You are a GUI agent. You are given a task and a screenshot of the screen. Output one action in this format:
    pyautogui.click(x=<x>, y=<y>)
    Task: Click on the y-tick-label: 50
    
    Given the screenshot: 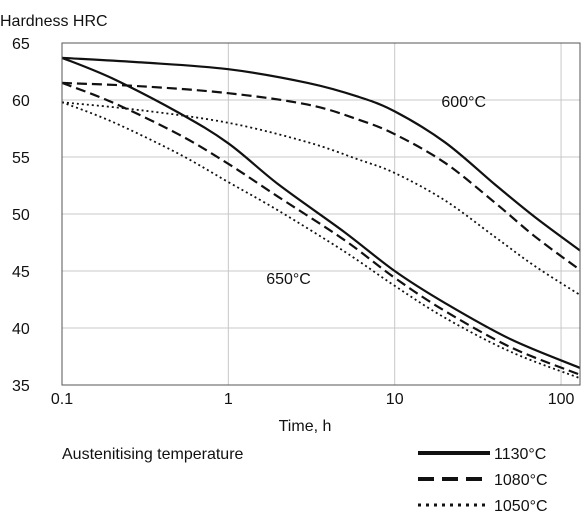 What is the action you would take?
    pyautogui.click(x=21, y=215)
    